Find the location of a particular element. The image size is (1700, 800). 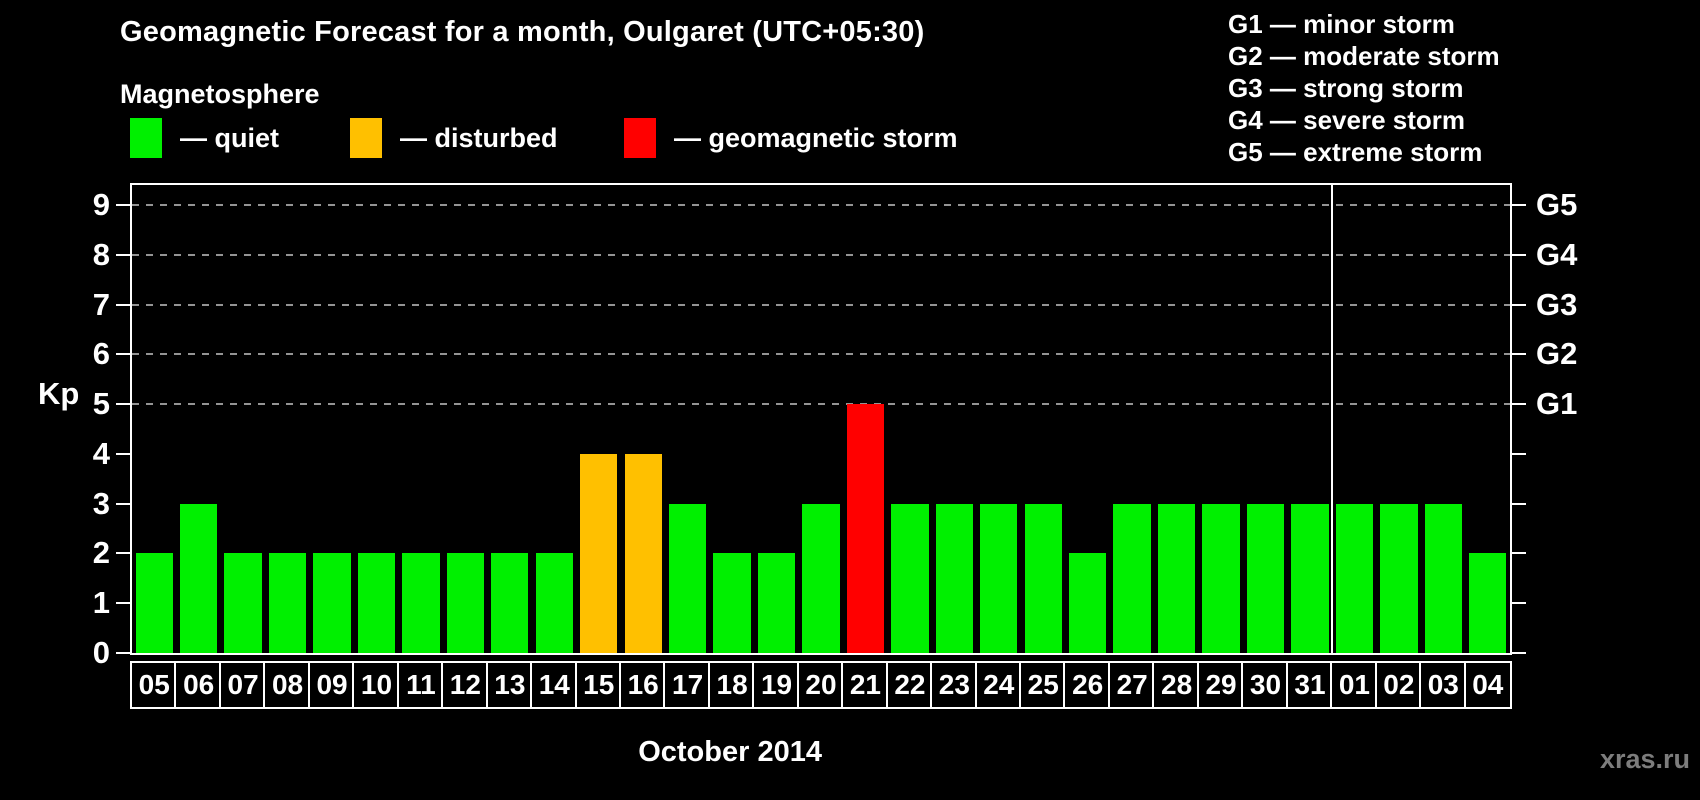

day-label-30: 30 is located at coordinates (1265, 685).